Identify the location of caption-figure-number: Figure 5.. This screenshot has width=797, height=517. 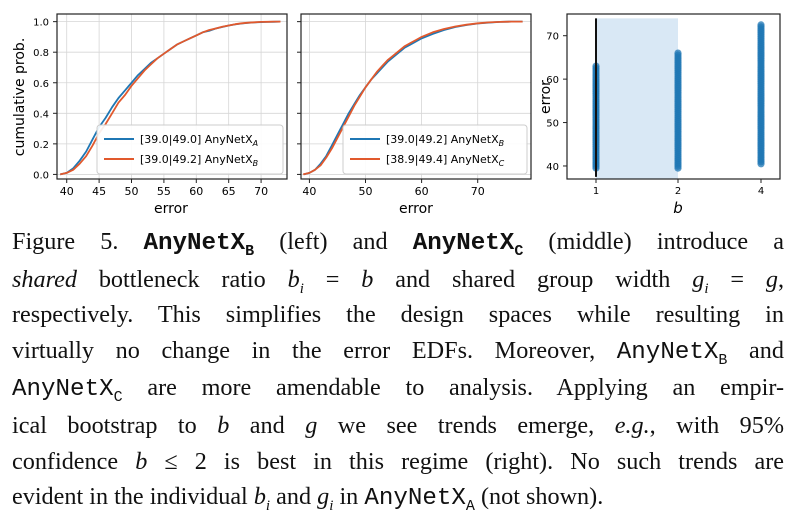
(78, 241).